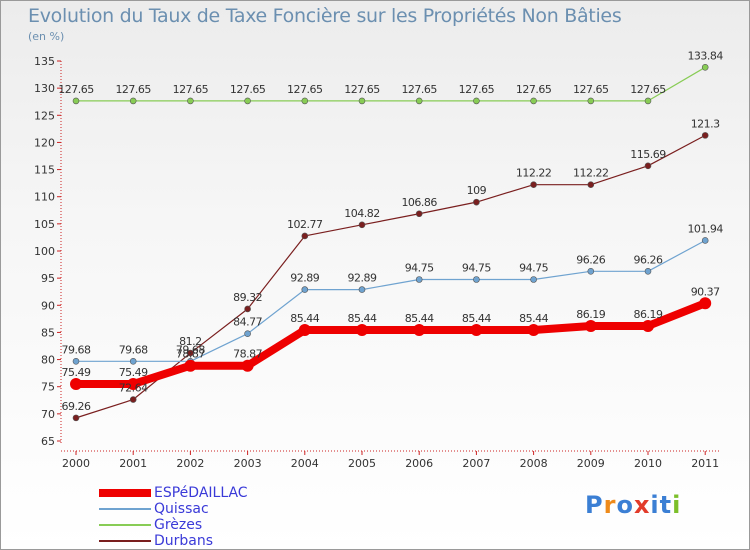 The image size is (750, 550). What do you see at coordinates (391, 344) in the screenshot?
I see `series-line-esp-daillac` at bounding box center [391, 344].